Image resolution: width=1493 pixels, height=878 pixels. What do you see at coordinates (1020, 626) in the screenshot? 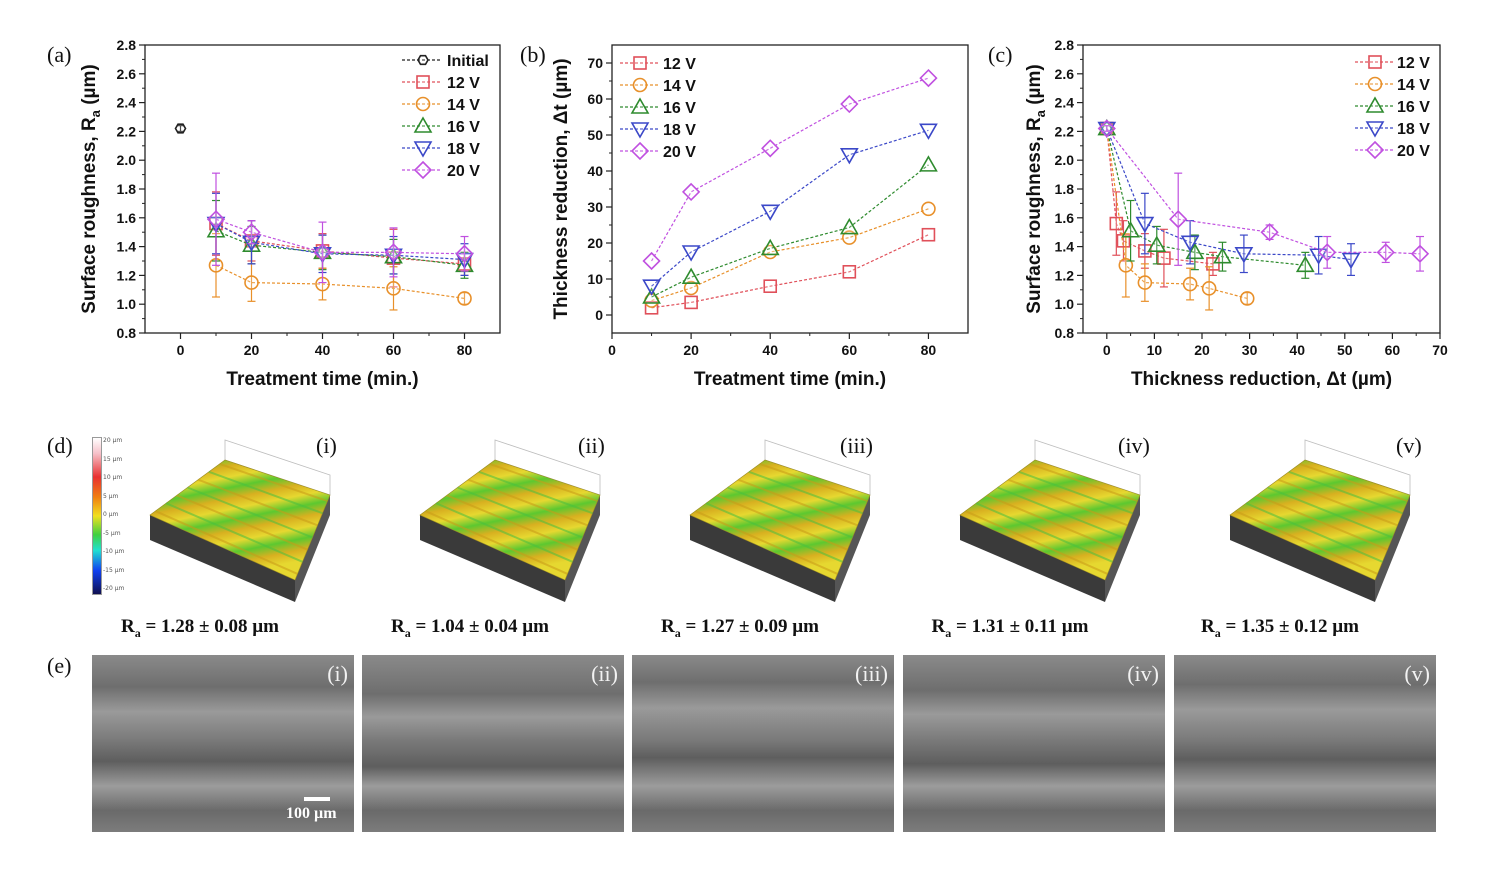
I see `ra-value: = 1.31 ± 0.11 µm` at bounding box center [1020, 626].